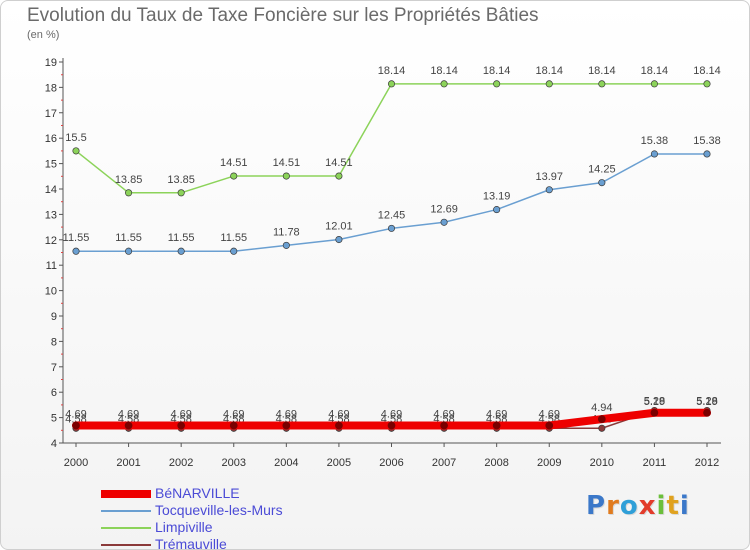 This screenshot has width=750, height=550. What do you see at coordinates (54, 368) in the screenshot?
I see `y-tick-label: 7` at bounding box center [54, 368].